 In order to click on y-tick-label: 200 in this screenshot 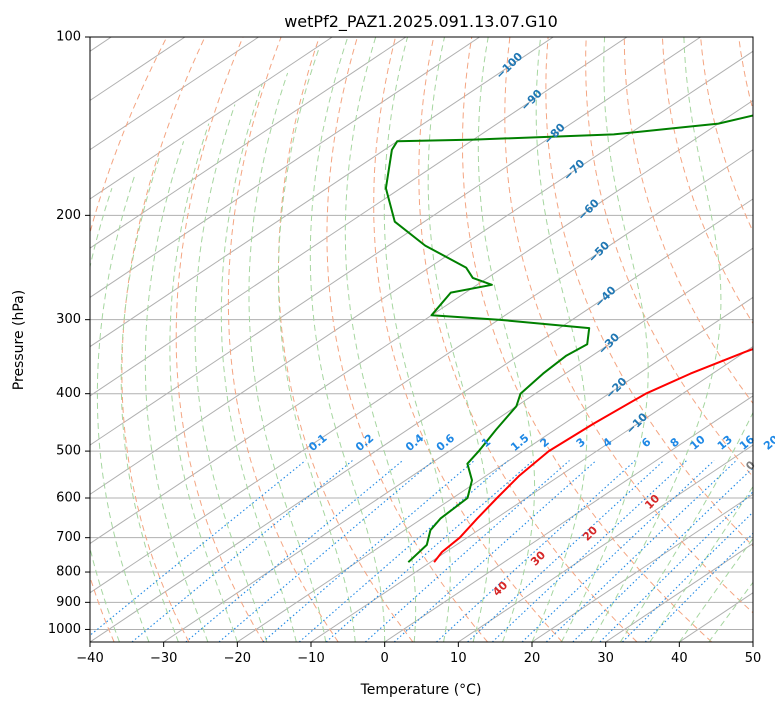, I will do `click(68, 215)`.